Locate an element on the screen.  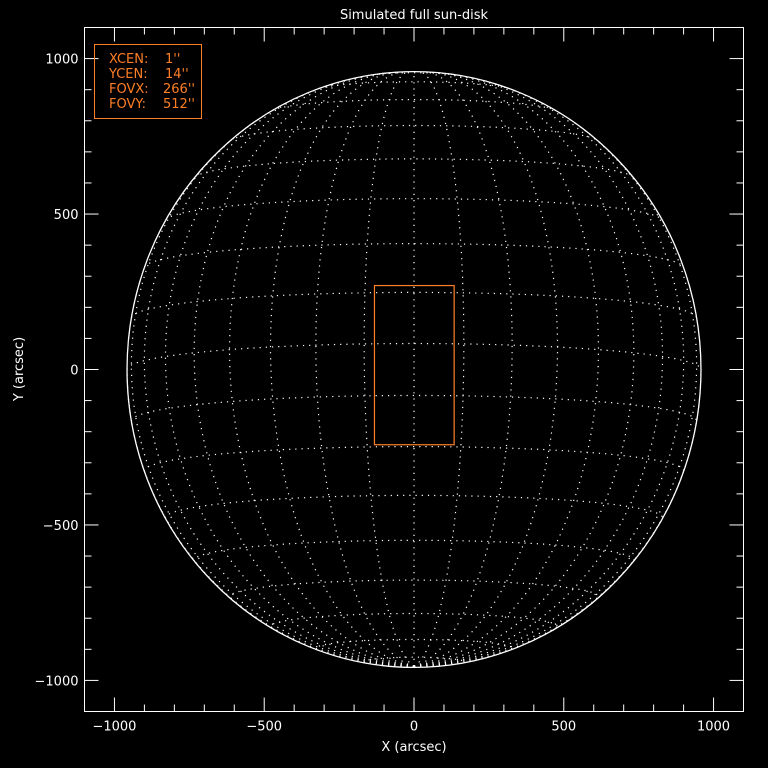
legend-label-fovy: FOVY: is located at coordinates (127, 104).